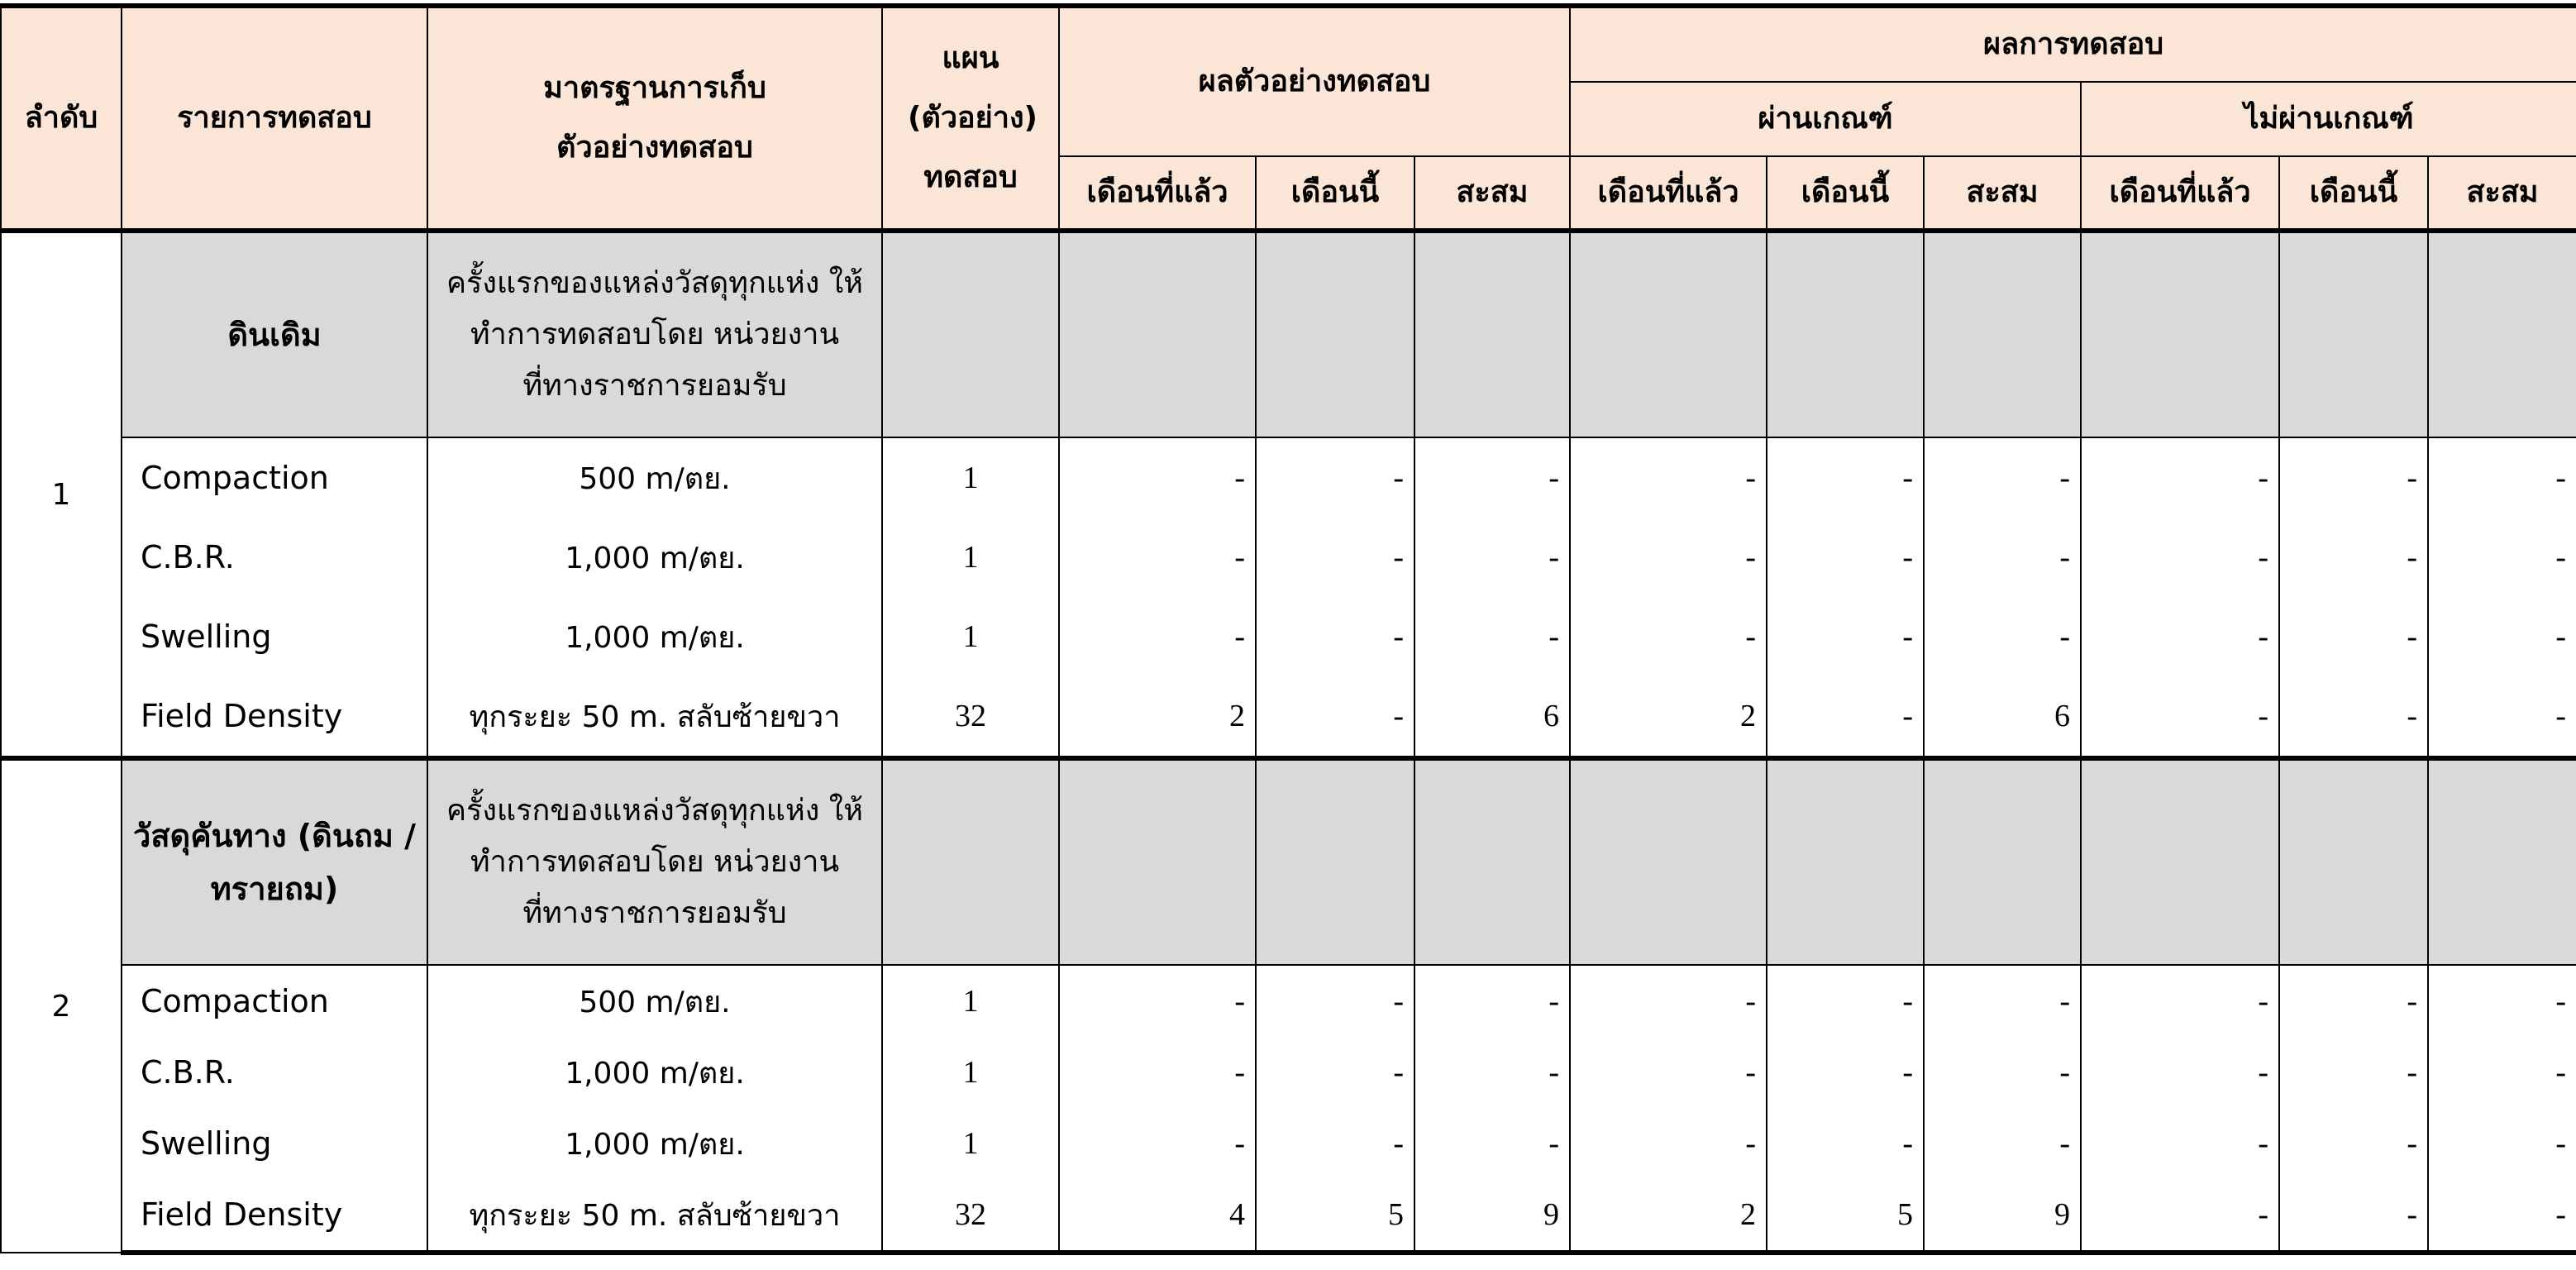  I want to click on header-pass: ผ่านเกณฑ์, so click(1826, 119).